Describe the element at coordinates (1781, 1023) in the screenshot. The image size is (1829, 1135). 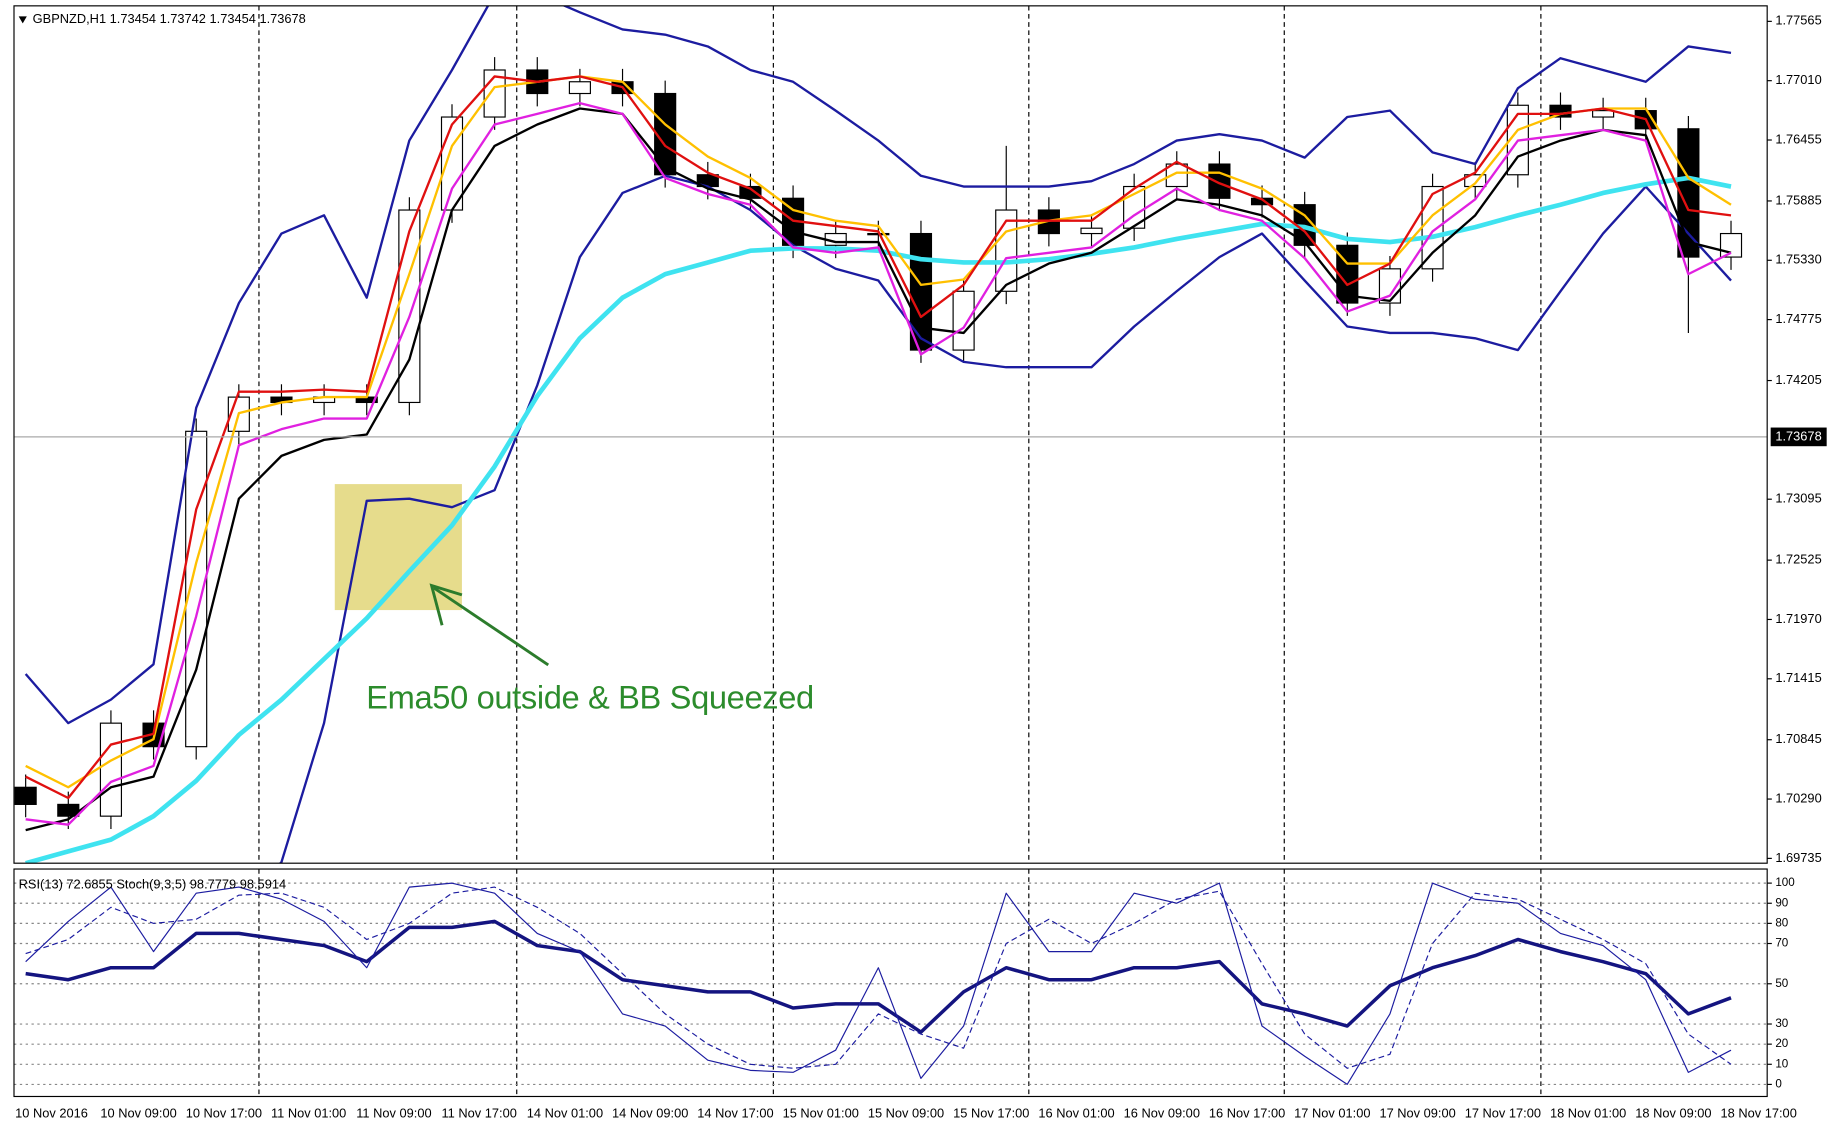
I see `y-tick-label: 30` at that location.